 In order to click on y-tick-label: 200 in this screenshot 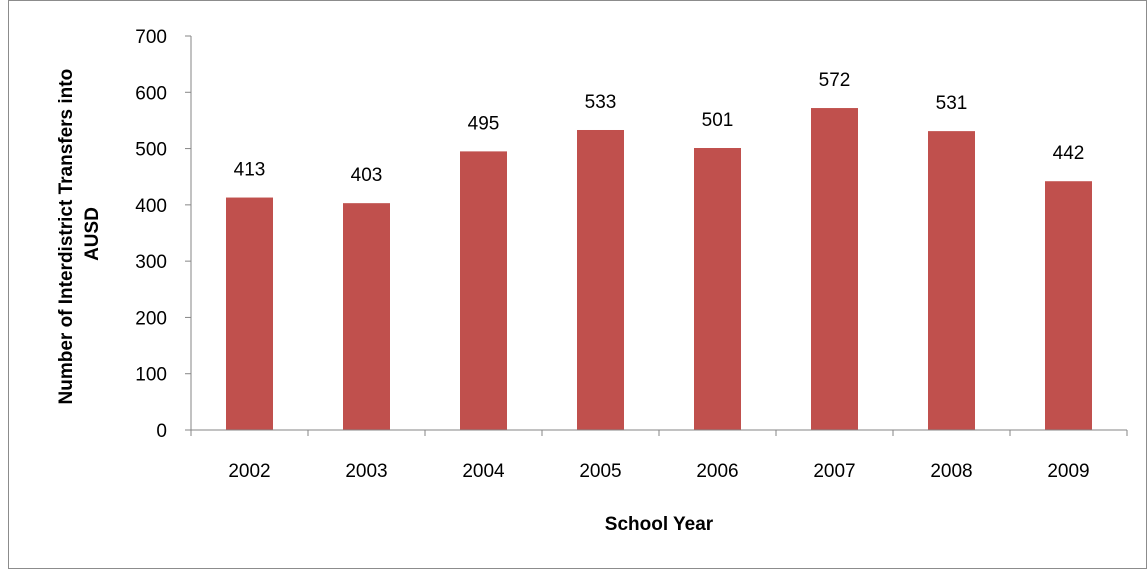, I will do `click(151, 318)`.